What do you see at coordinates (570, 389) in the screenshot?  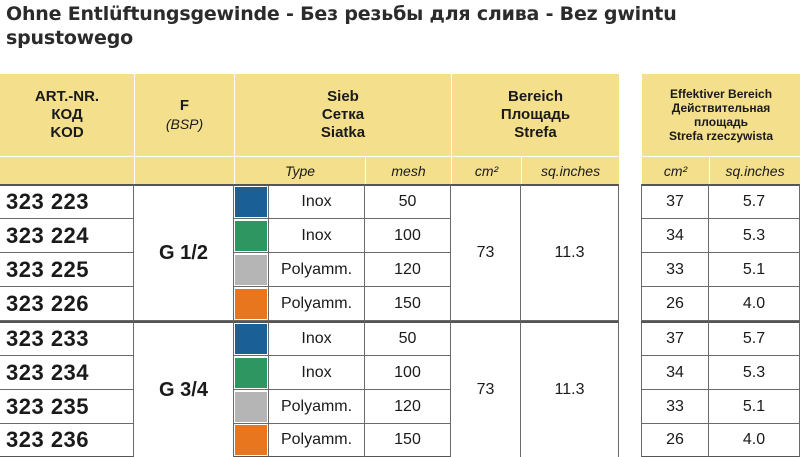 I see `bereich-sq-inches: 11.3` at bounding box center [570, 389].